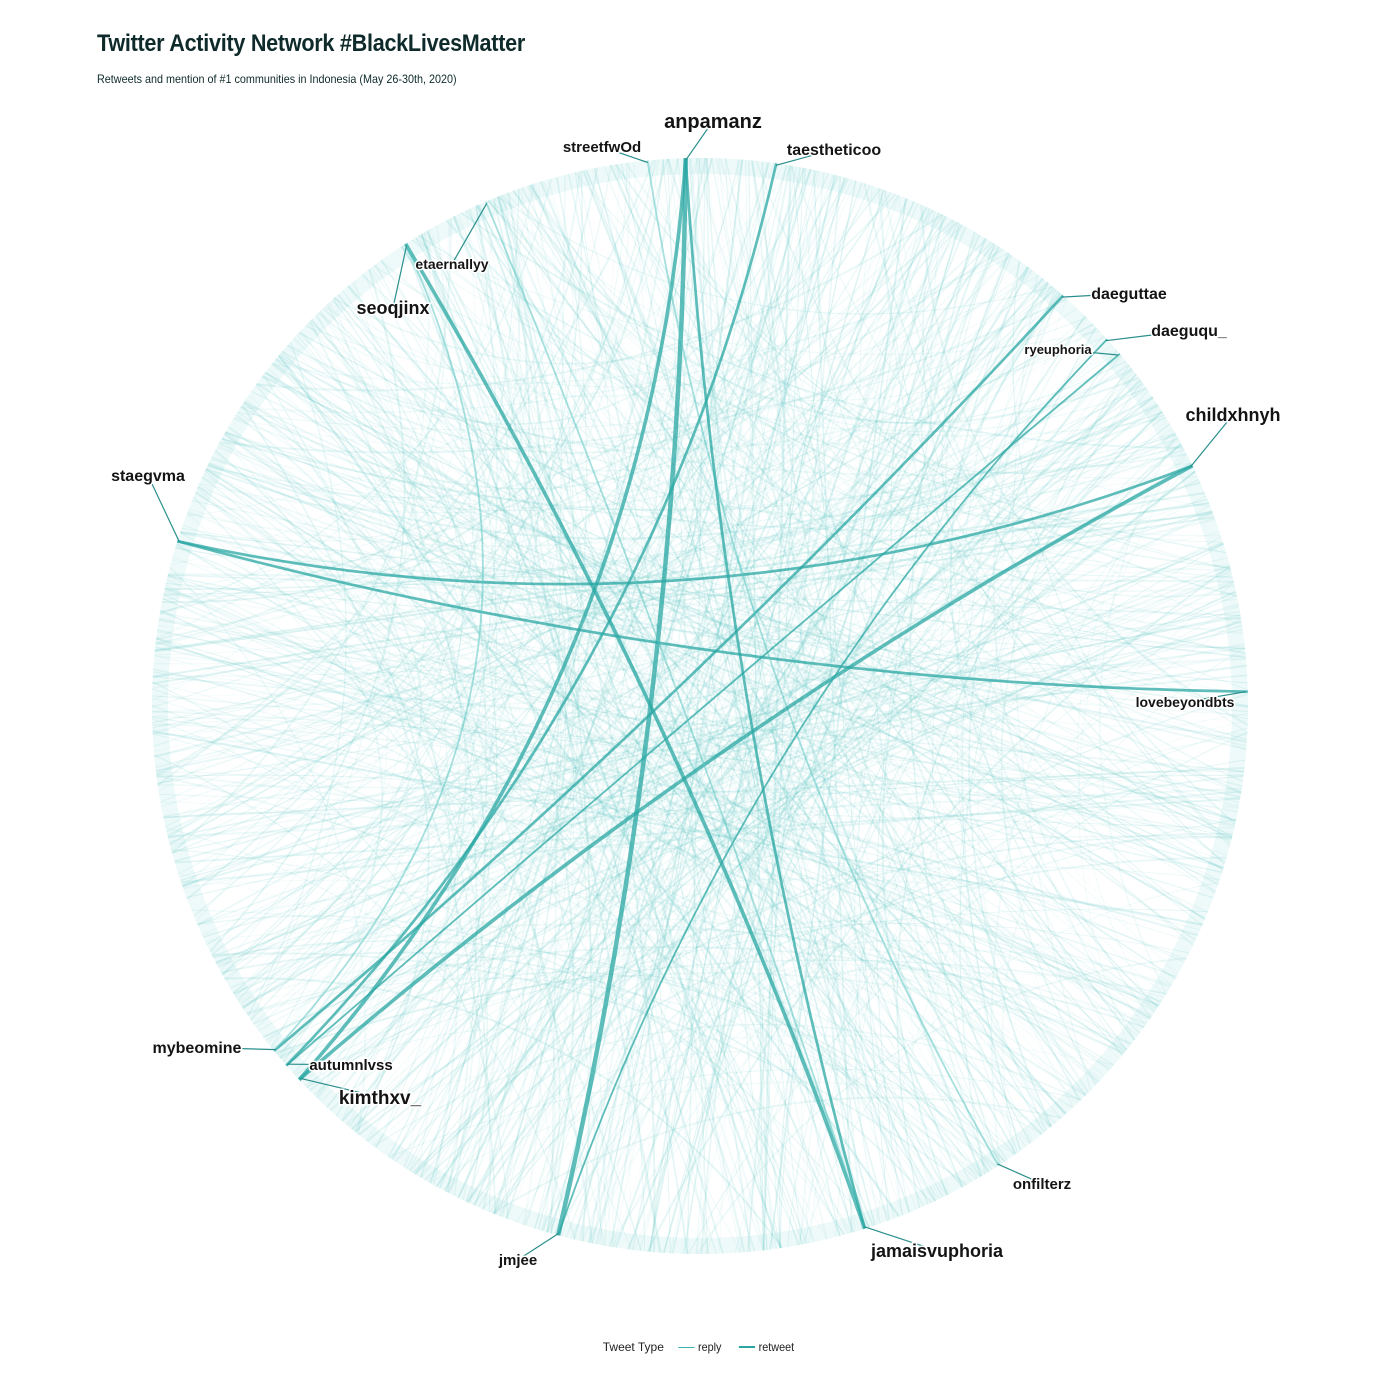 The height and width of the screenshot is (1400, 1400). I want to click on leader-mybeomine, so click(236, 1048).